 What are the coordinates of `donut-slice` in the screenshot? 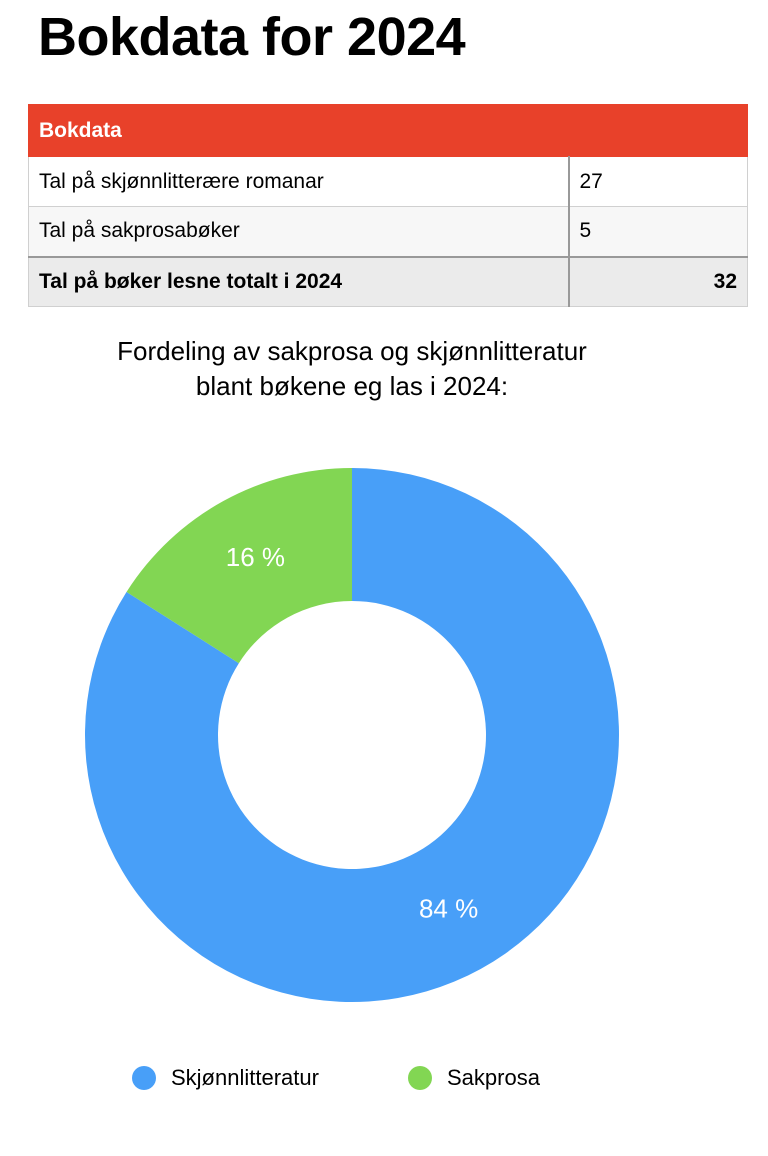 It's located at (239, 566).